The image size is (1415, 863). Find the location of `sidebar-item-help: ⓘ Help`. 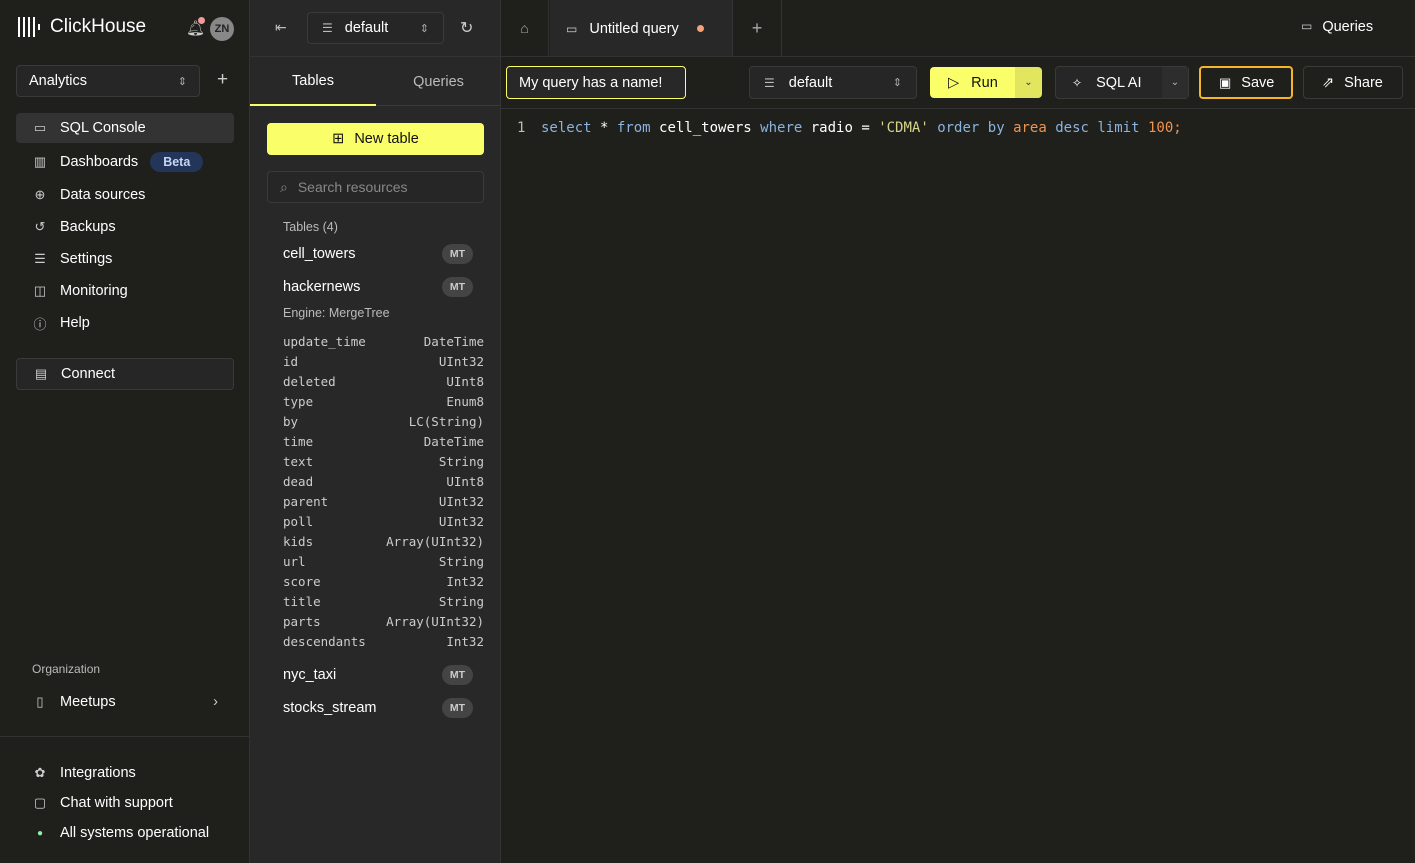

sidebar-item-help: ⓘ Help is located at coordinates (61, 323).